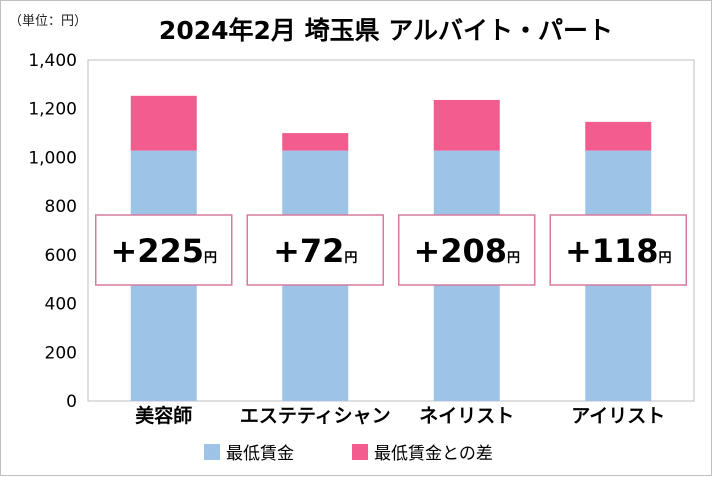  Describe the element at coordinates (348, 454) in the screenshot. I see `legend: 最低賃金 最低賃金との差` at that location.